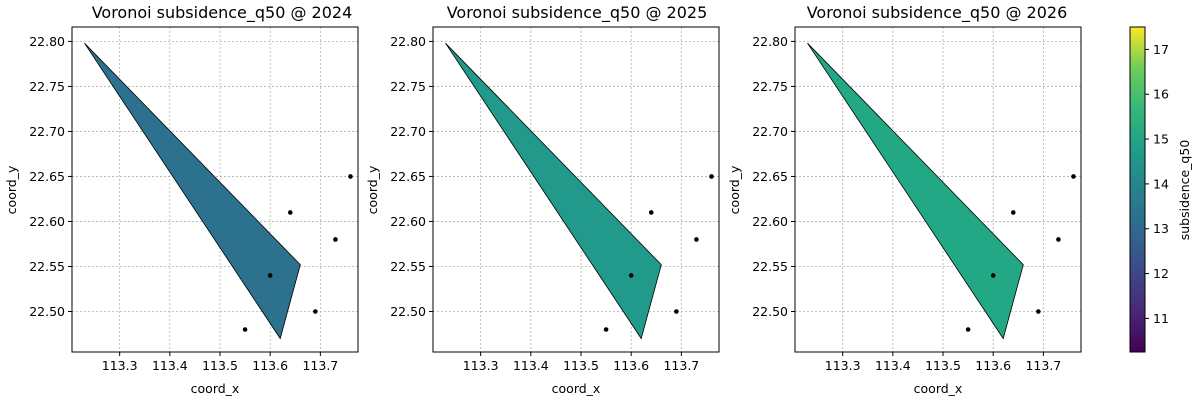  I want to click on colorbar-frame, so click(1137, 189).